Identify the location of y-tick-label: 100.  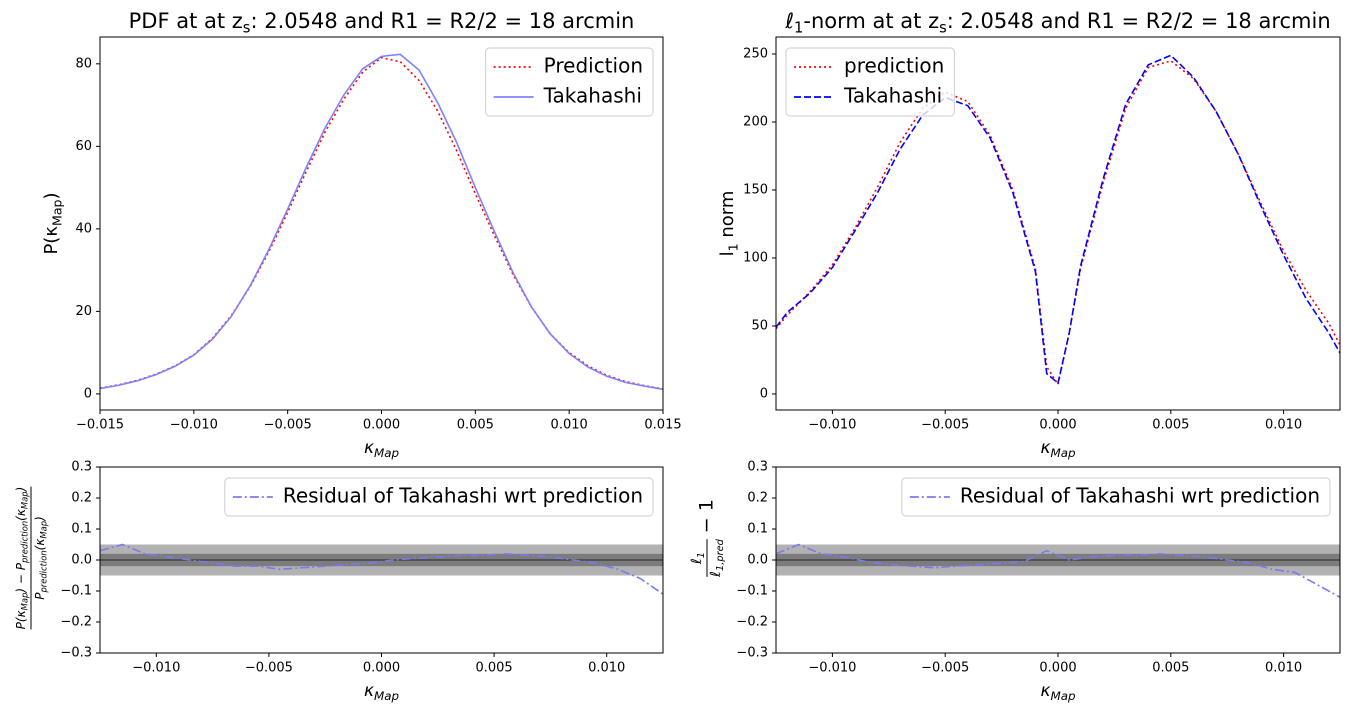
(755, 257).